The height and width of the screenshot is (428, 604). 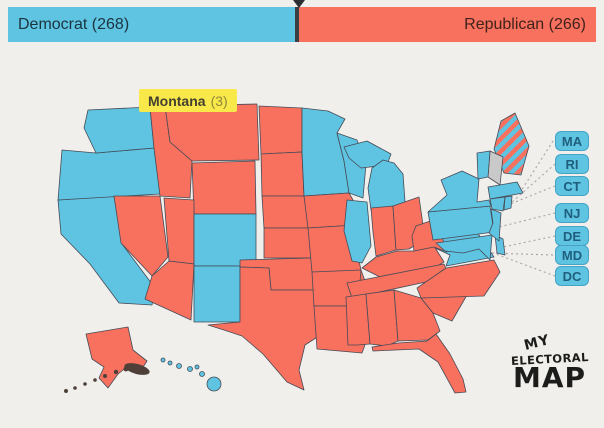 What do you see at coordinates (497, 204) in the screenshot?
I see `state-ct` at bounding box center [497, 204].